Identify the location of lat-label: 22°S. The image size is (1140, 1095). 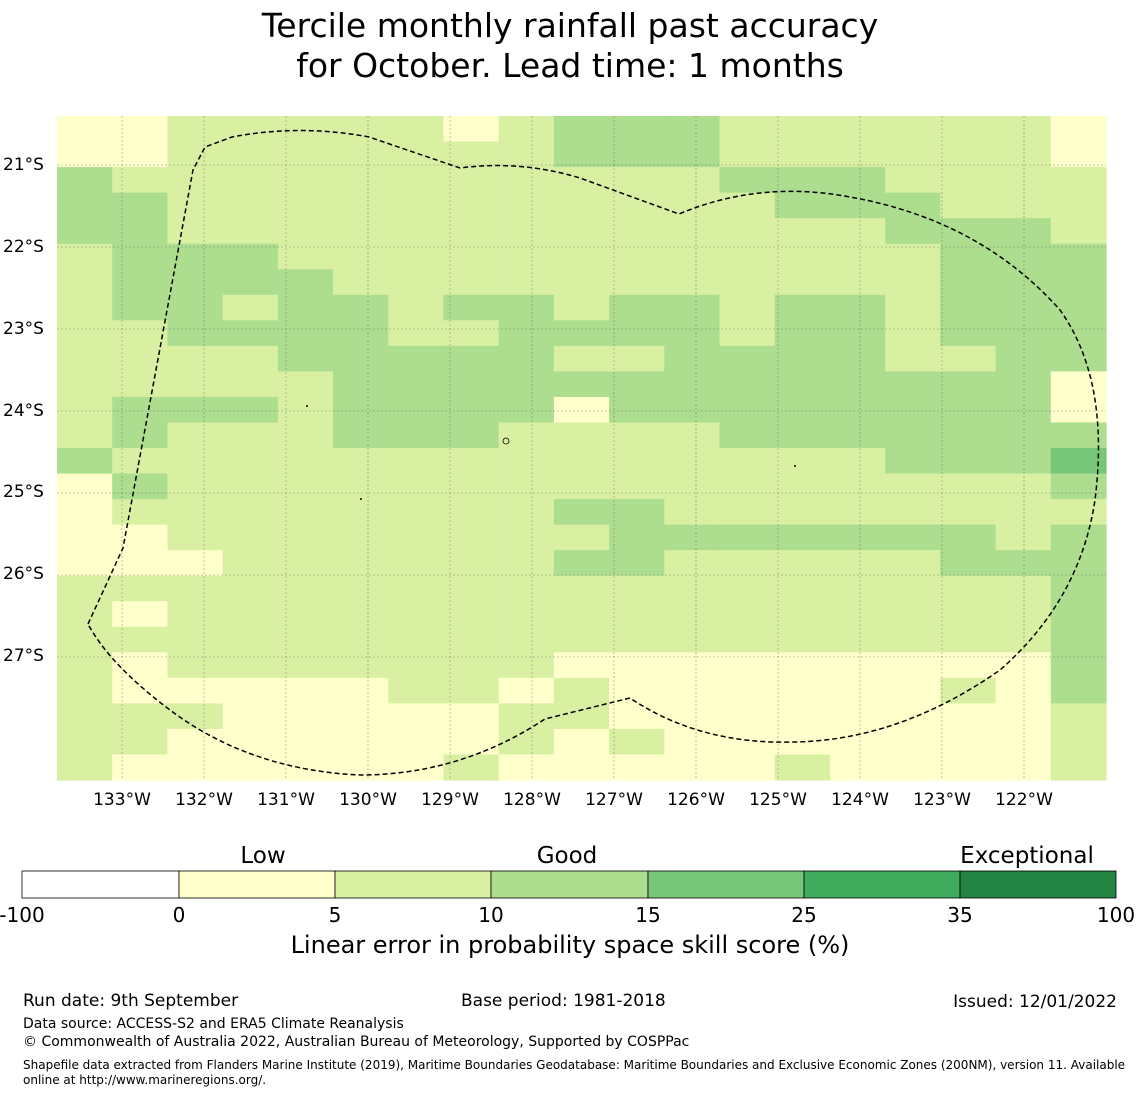
(23, 247).